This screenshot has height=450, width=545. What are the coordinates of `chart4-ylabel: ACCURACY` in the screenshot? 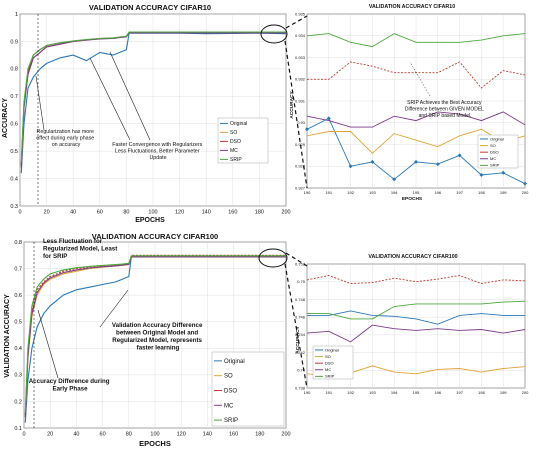 It's located at (298, 339).